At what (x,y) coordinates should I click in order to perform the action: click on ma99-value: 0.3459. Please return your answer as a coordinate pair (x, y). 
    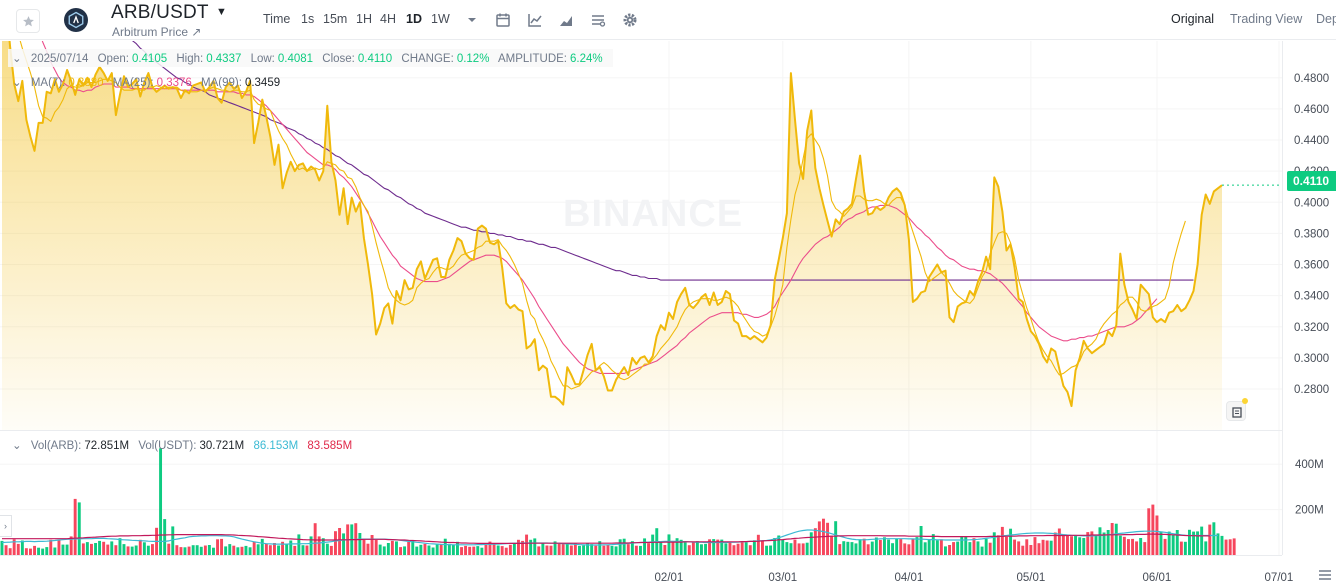
    Looking at the image, I should click on (262, 83).